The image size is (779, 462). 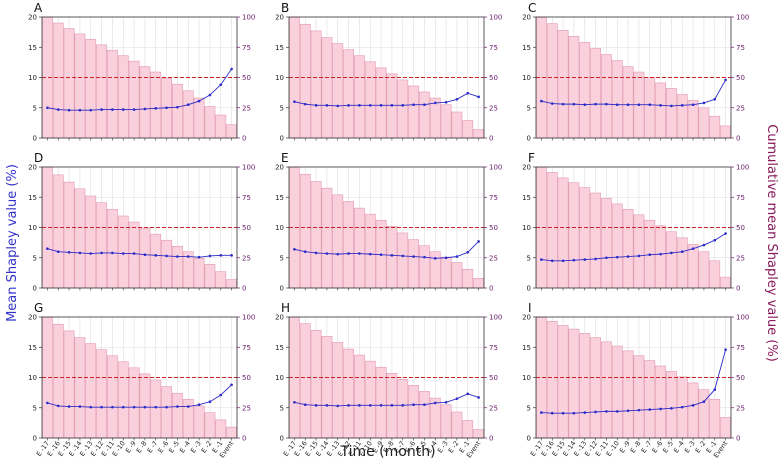 What do you see at coordinates (285, 158) in the screenshot?
I see `panel-label: E` at bounding box center [285, 158].